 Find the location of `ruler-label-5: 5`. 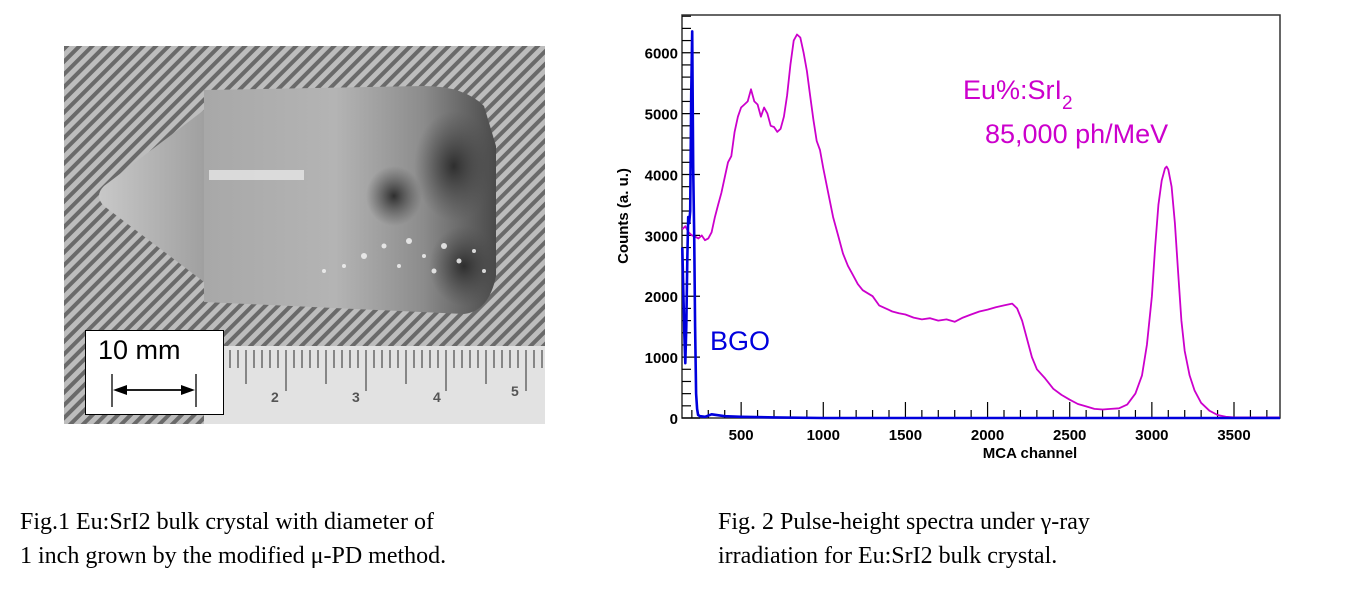

ruler-label-5: 5 is located at coordinates (515, 391).